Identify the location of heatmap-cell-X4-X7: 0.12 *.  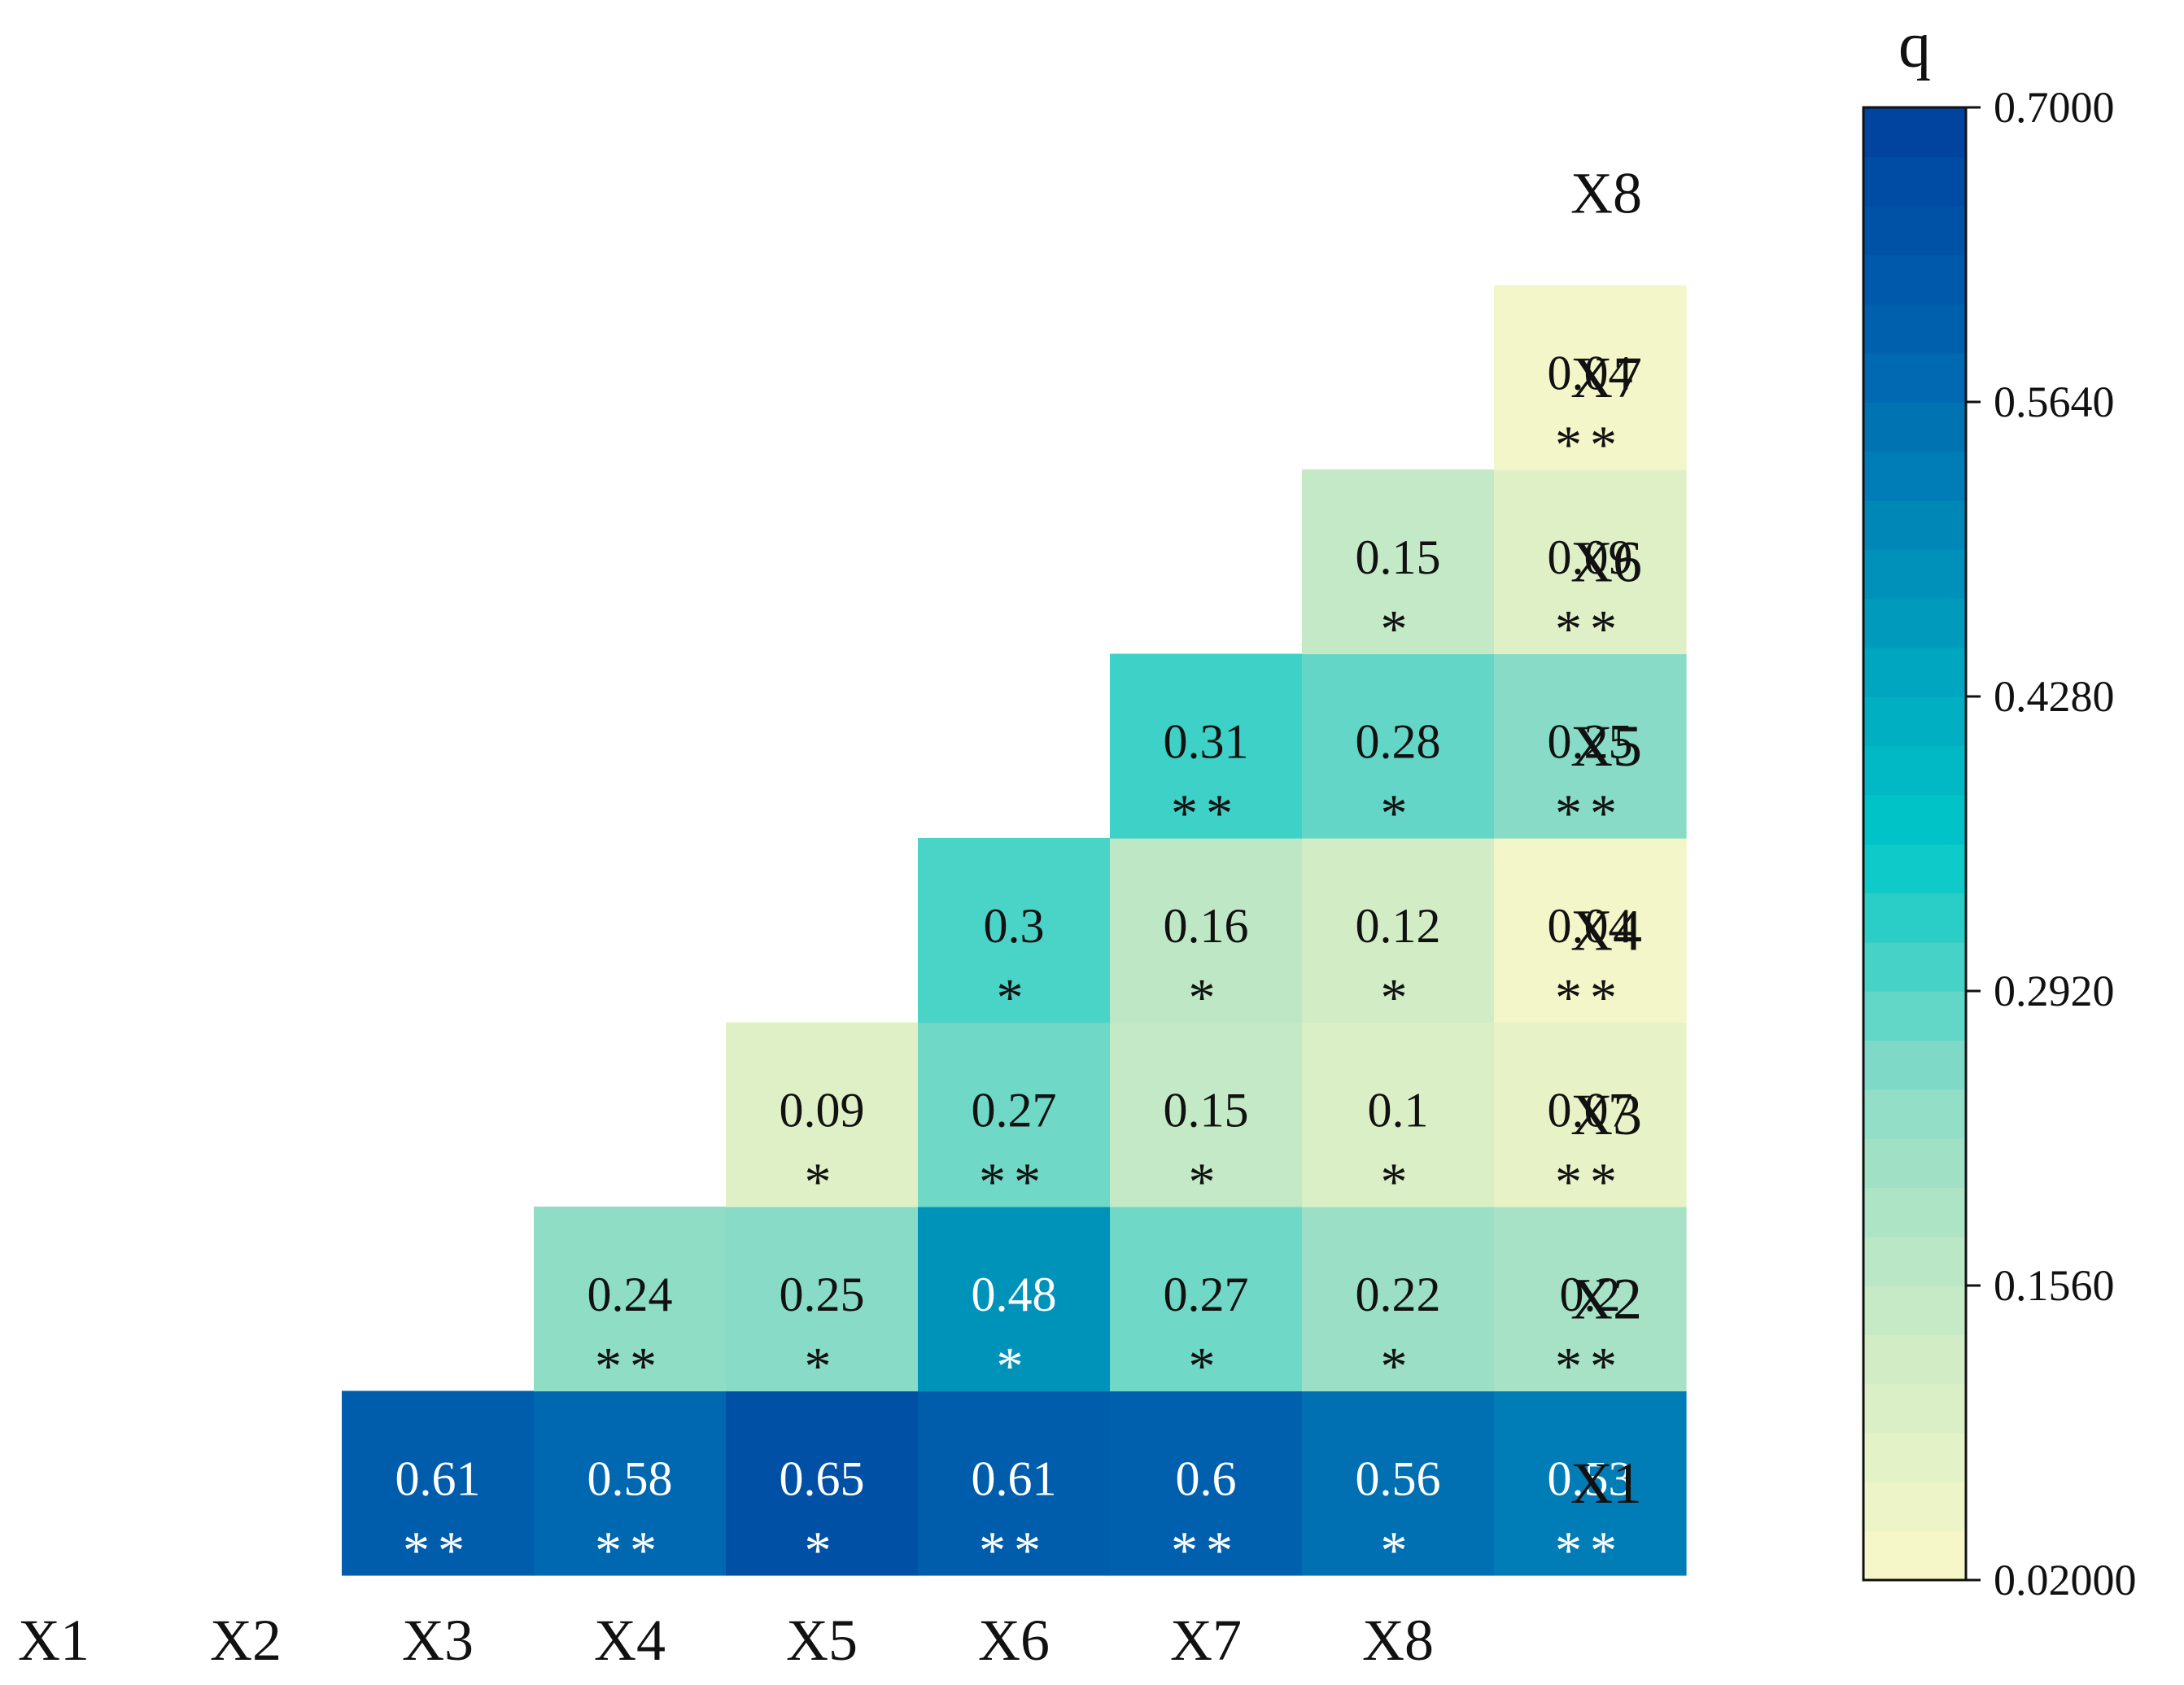
(1398, 933).